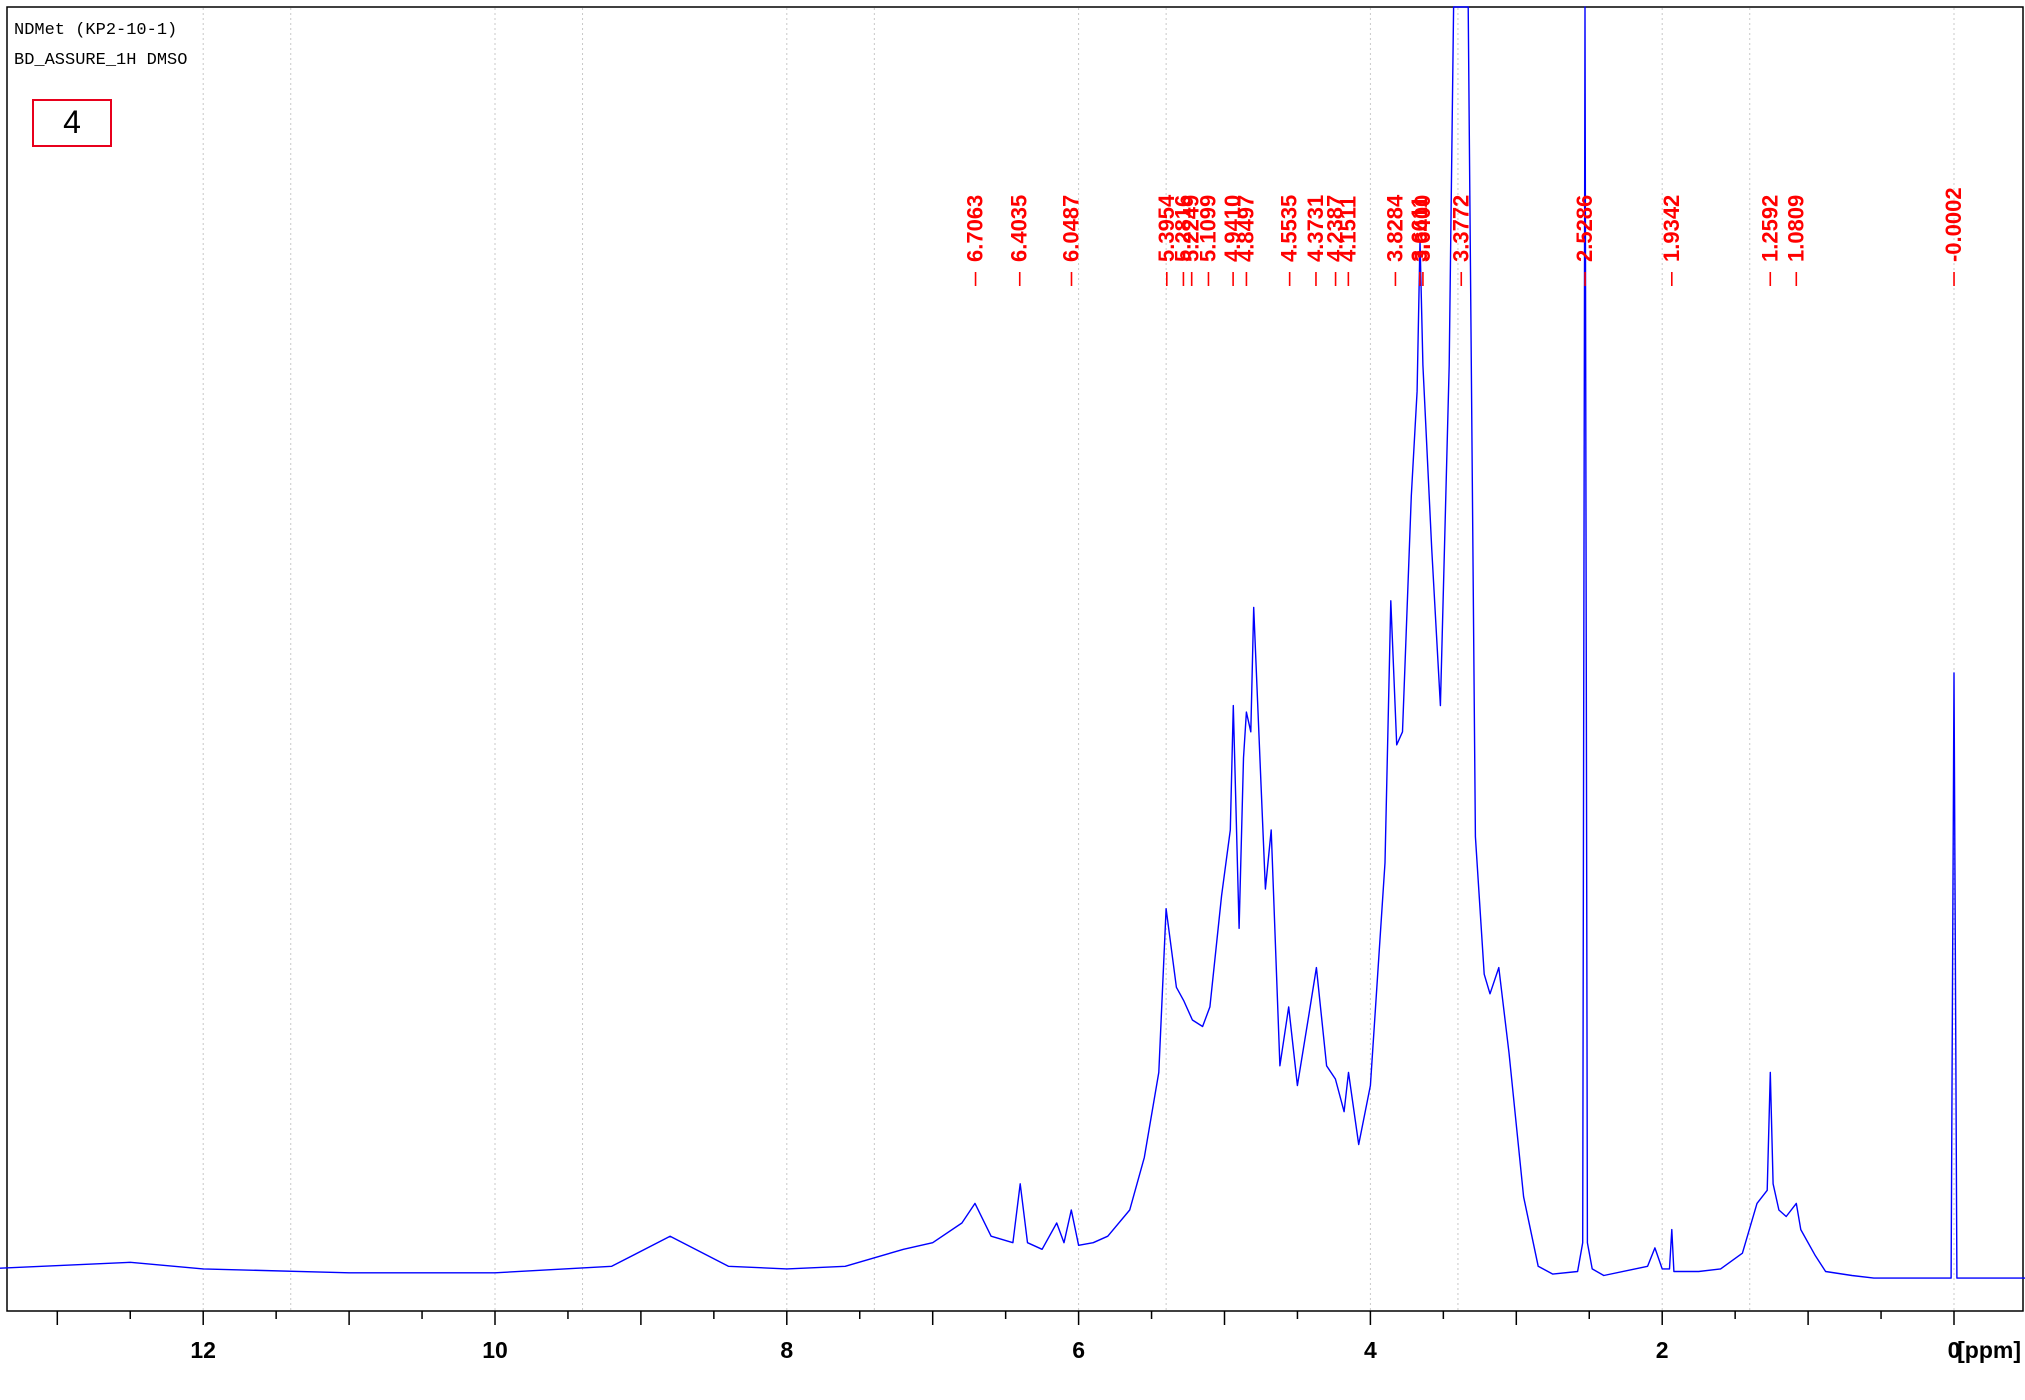 This screenshot has height=1400, width=2025. I want to click on peak-label: 6.0487, so click(1070, 228).